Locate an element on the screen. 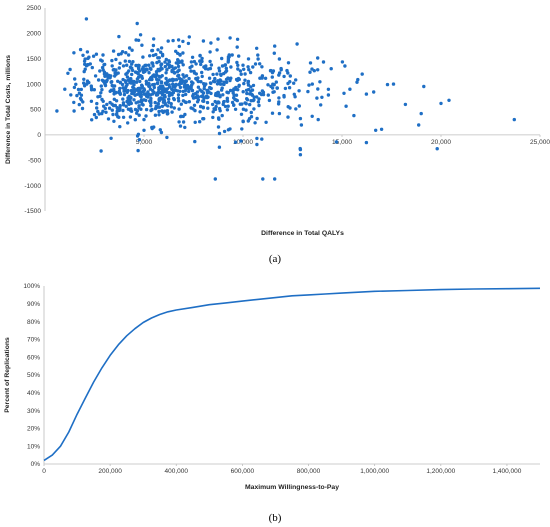 The width and height of the screenshot is (550, 527). y-tick-label: 70% is located at coordinates (33, 340).